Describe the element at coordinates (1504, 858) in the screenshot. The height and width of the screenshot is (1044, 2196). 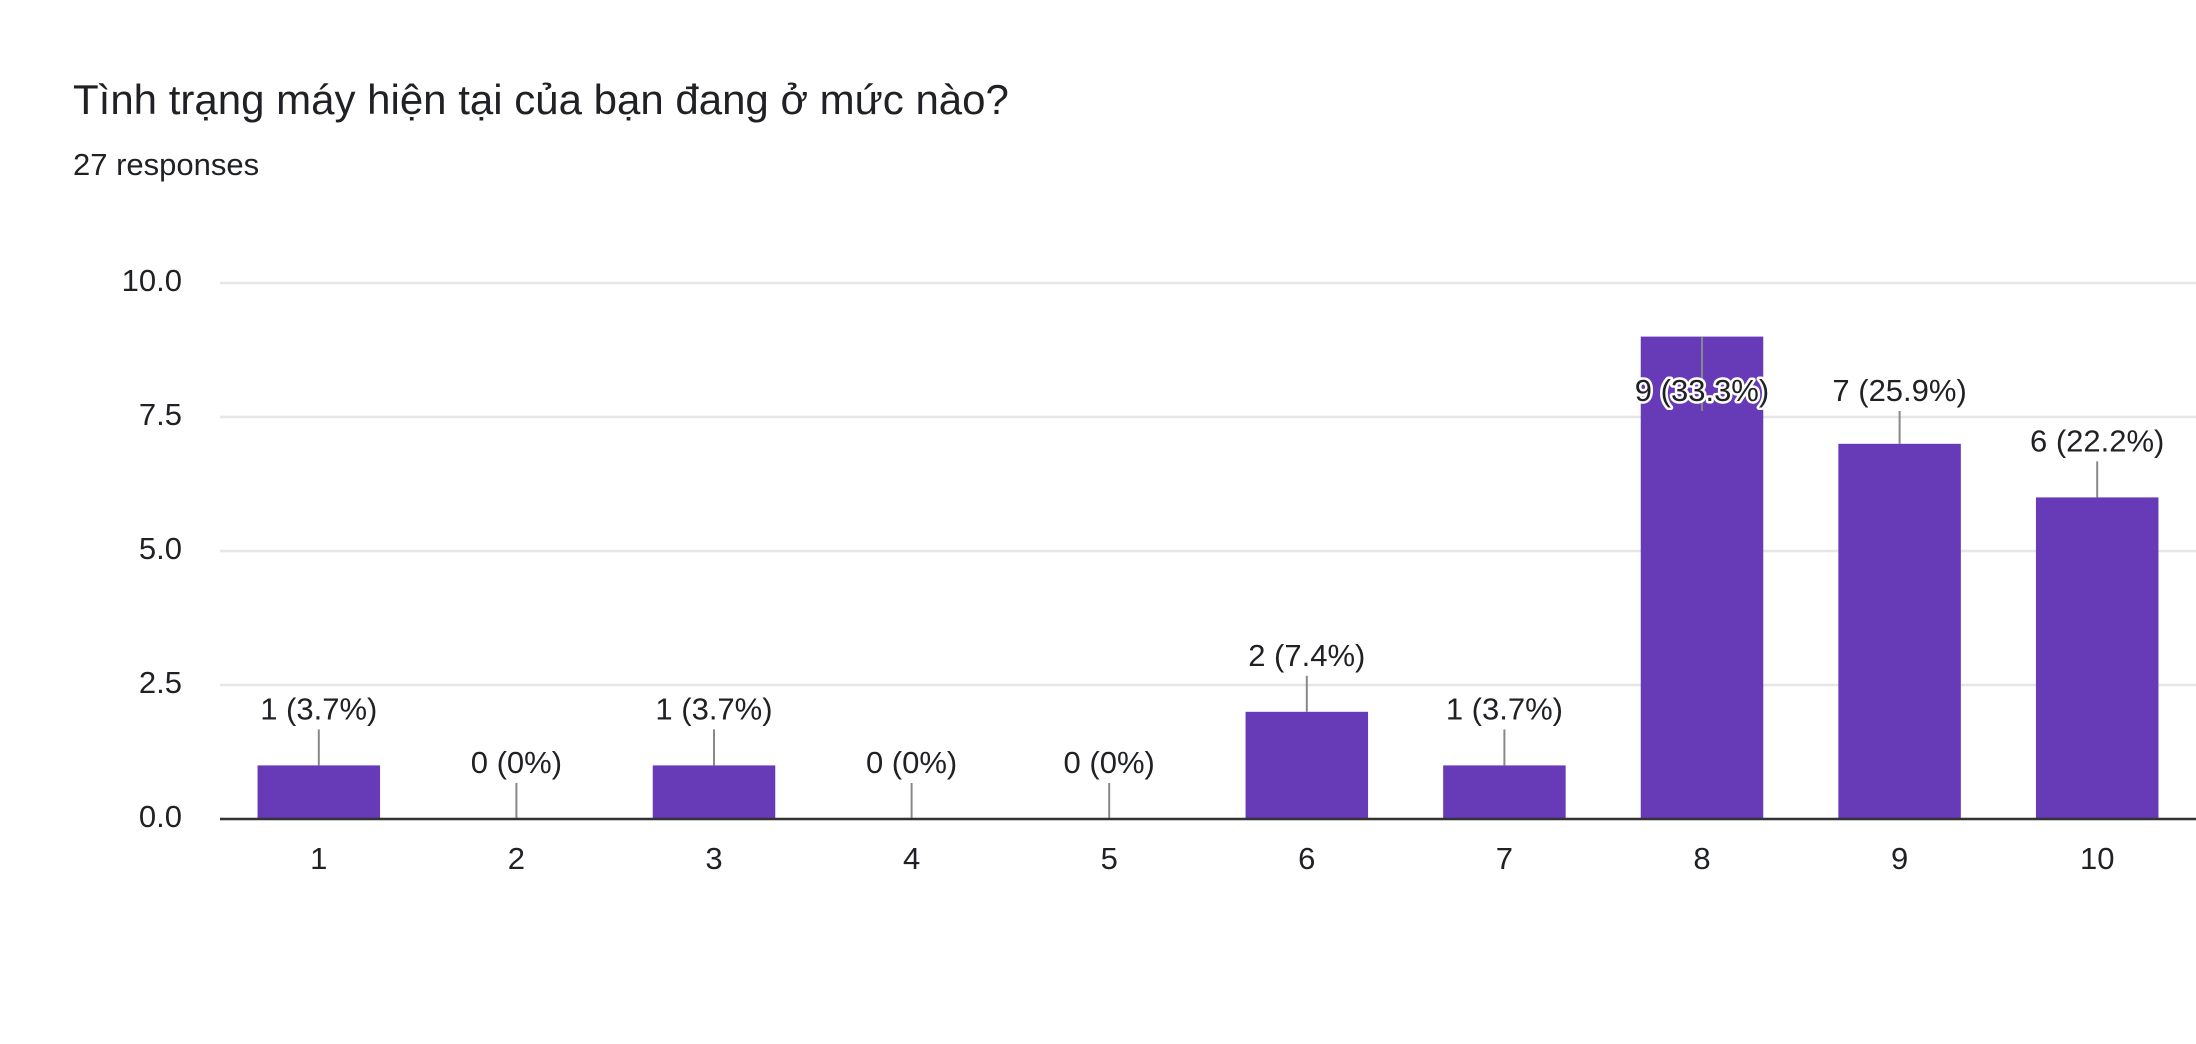
I see `x-tick-label: 7` at that location.